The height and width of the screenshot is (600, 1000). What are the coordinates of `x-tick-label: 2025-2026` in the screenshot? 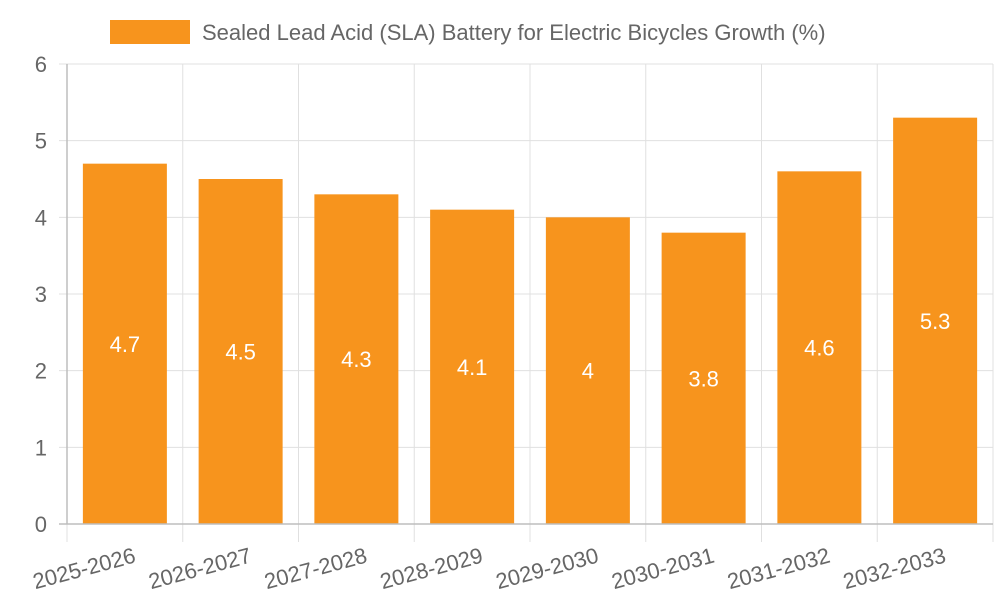 It's located at (84, 568).